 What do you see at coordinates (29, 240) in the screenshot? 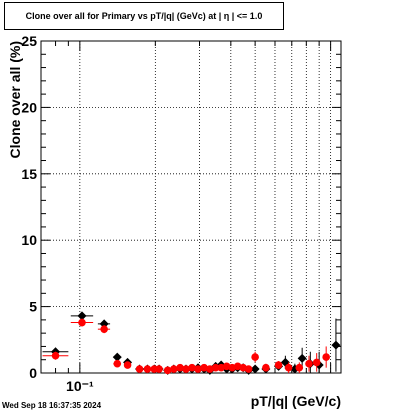
I see `y-tick-label: 10` at bounding box center [29, 240].